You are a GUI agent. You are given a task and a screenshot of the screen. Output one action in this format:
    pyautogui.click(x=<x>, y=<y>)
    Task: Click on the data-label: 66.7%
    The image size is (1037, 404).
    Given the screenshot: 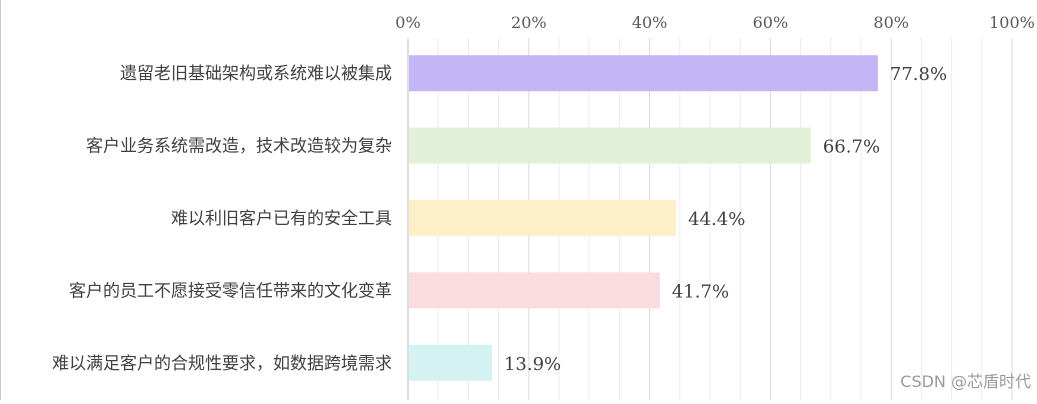 What is the action you would take?
    pyautogui.click(x=851, y=147)
    